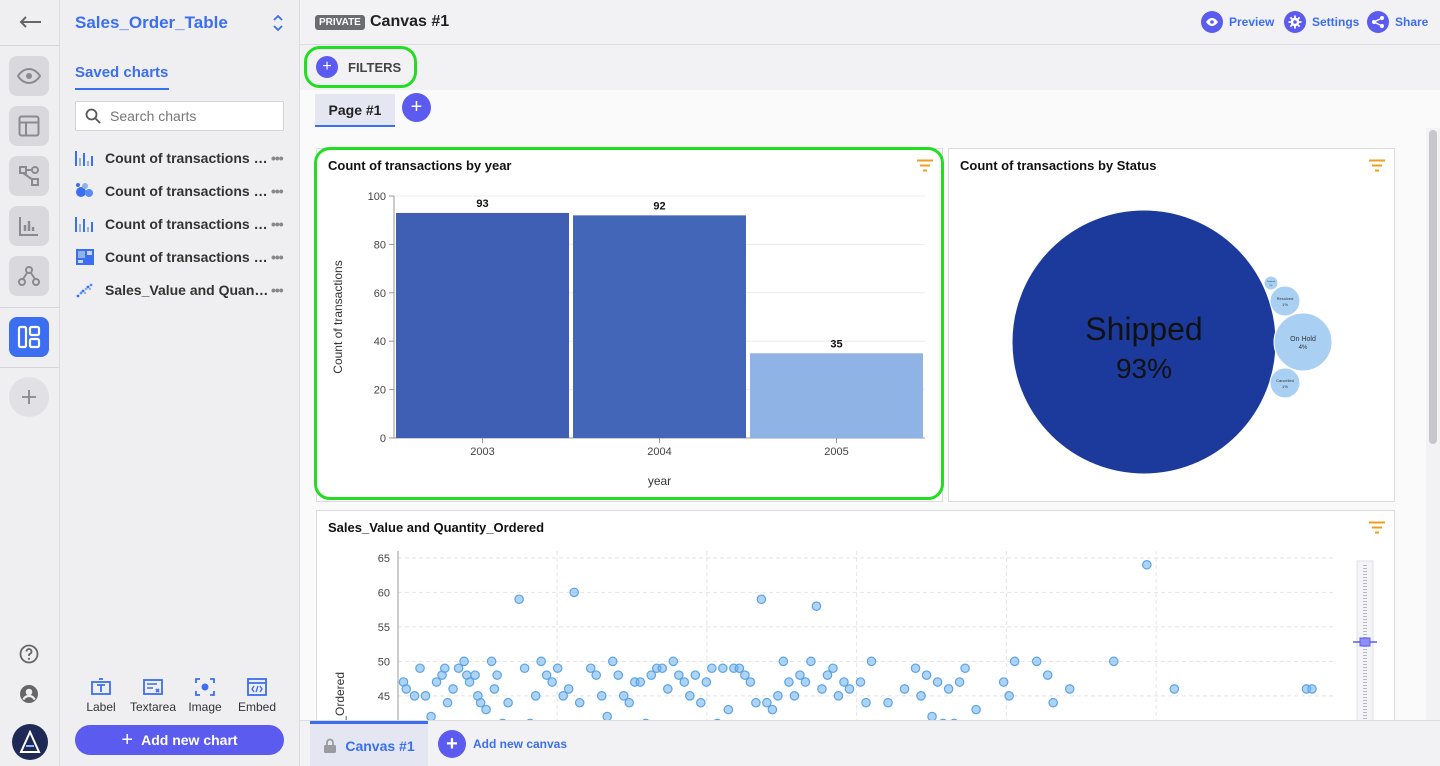 This screenshot has width=1440, height=766. Describe the element at coordinates (1303, 348) in the screenshot. I see `bubble-percent: 4%` at that location.